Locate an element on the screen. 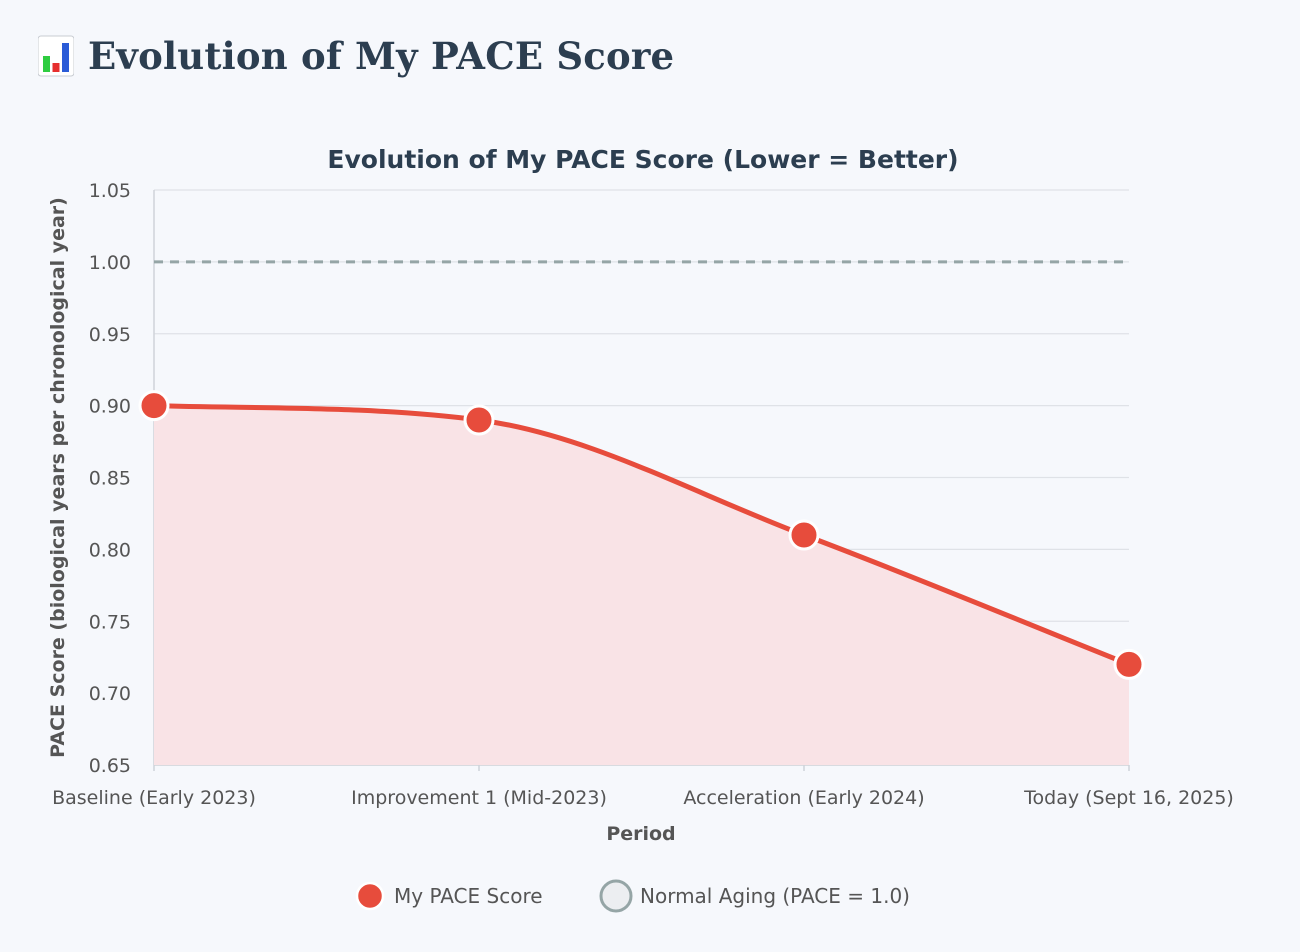 The height and width of the screenshot is (952, 1300). page-title: Evolution of My PACE Score is located at coordinates (381, 56).